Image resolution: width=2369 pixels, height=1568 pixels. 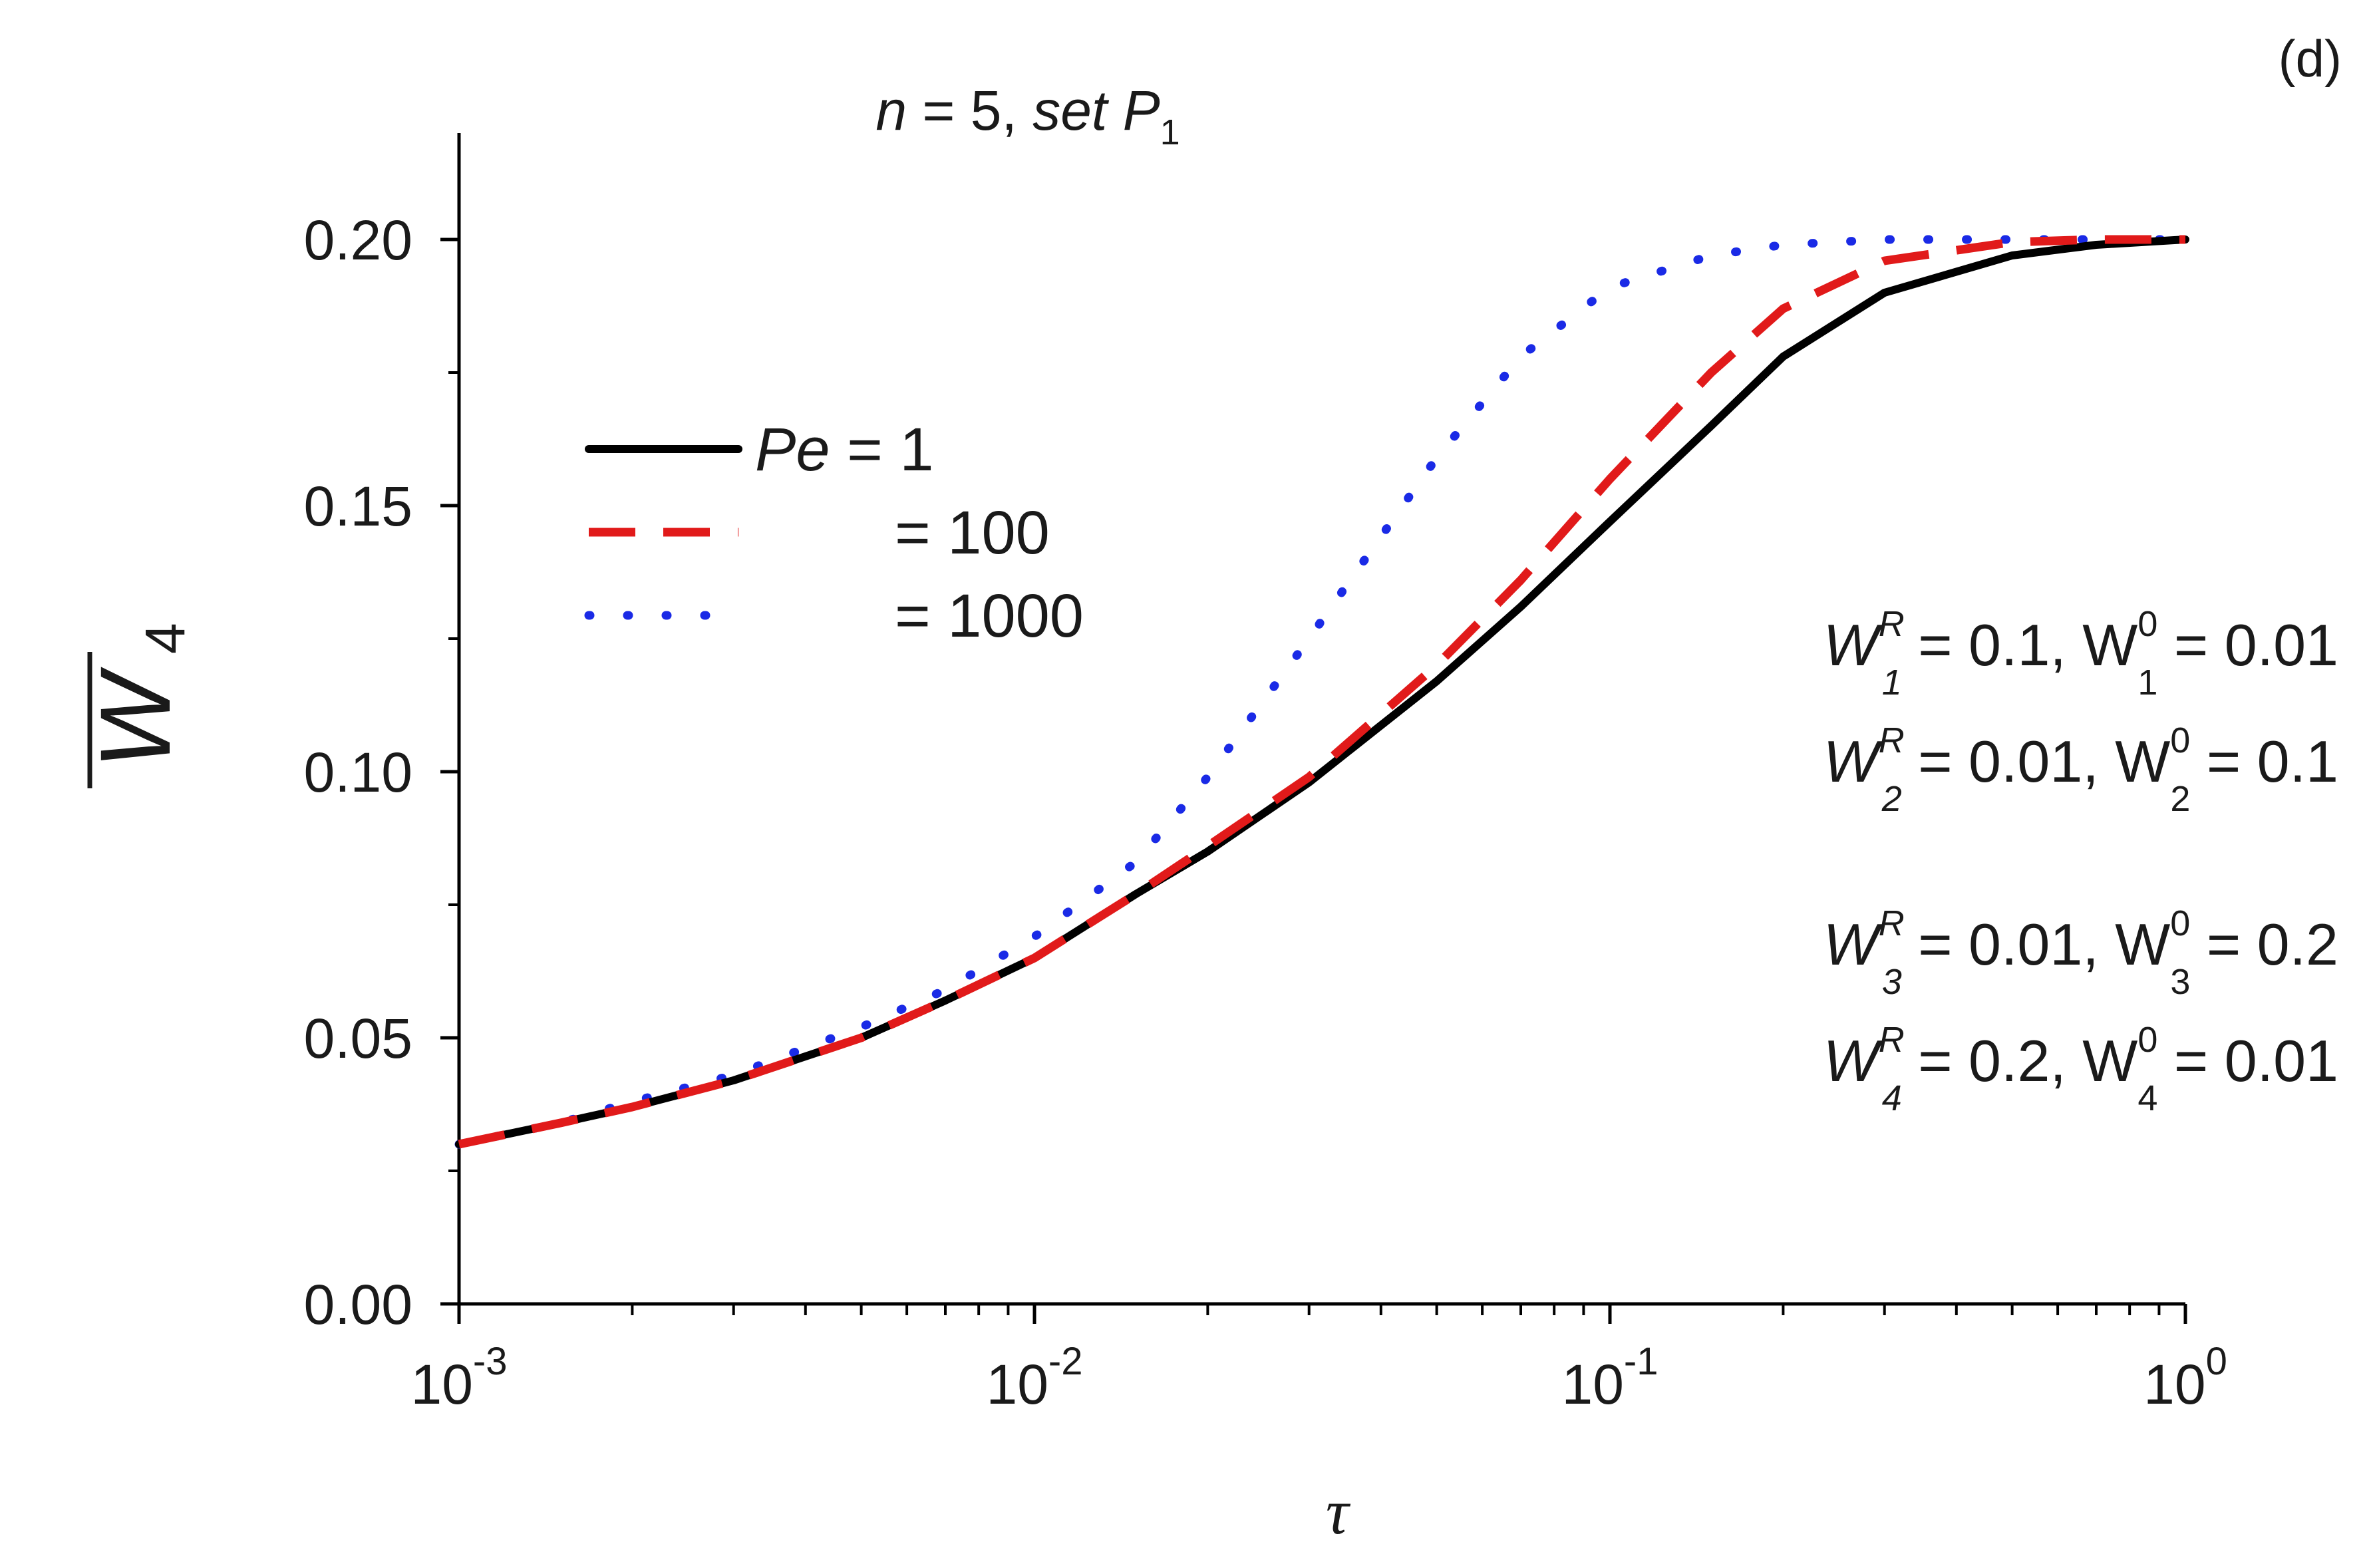 I want to click on x-tick-label: 10⁰, so click(x=2185, y=1378).